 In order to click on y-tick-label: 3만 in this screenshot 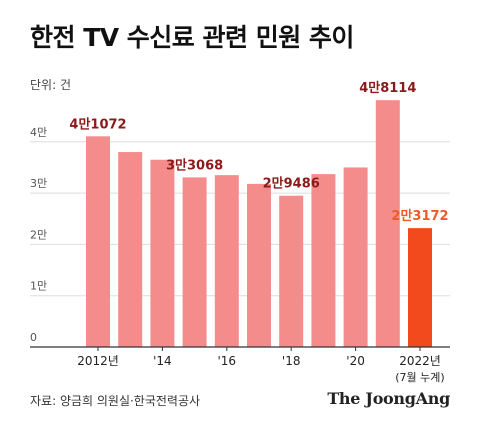, I will do `click(38, 183)`.